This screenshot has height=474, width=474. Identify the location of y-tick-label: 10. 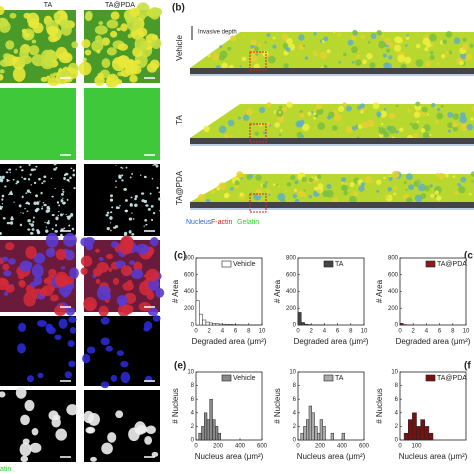
(394, 373).